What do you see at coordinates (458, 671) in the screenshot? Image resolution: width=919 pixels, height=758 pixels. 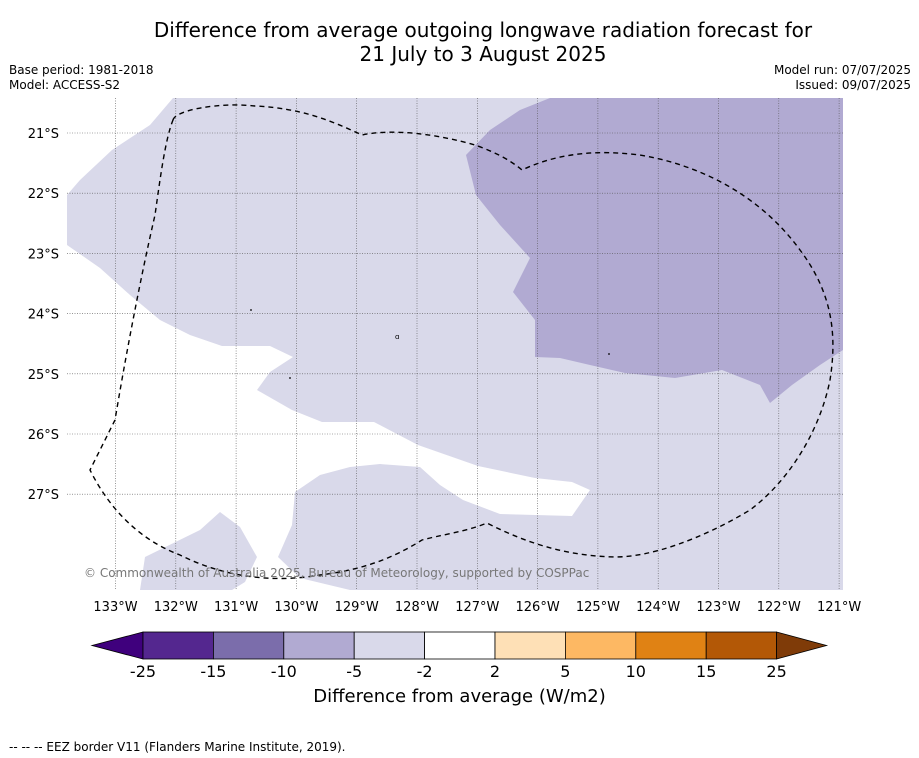 I see `colorbar-ticks: -25 -15 -10 -5 -2 2 5 10 15 25` at bounding box center [458, 671].